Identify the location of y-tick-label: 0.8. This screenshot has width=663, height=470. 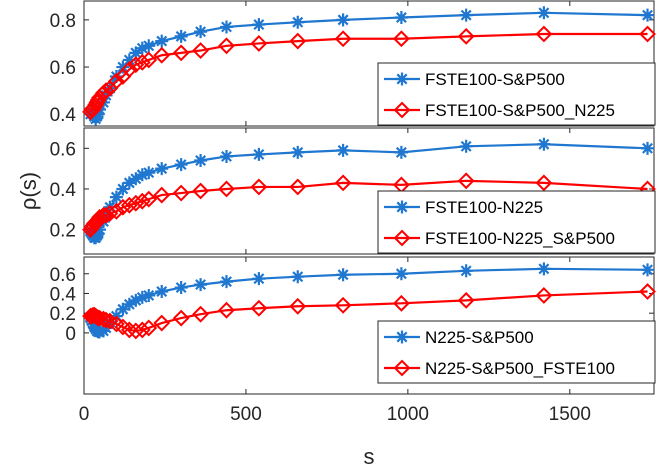
(63, 21).